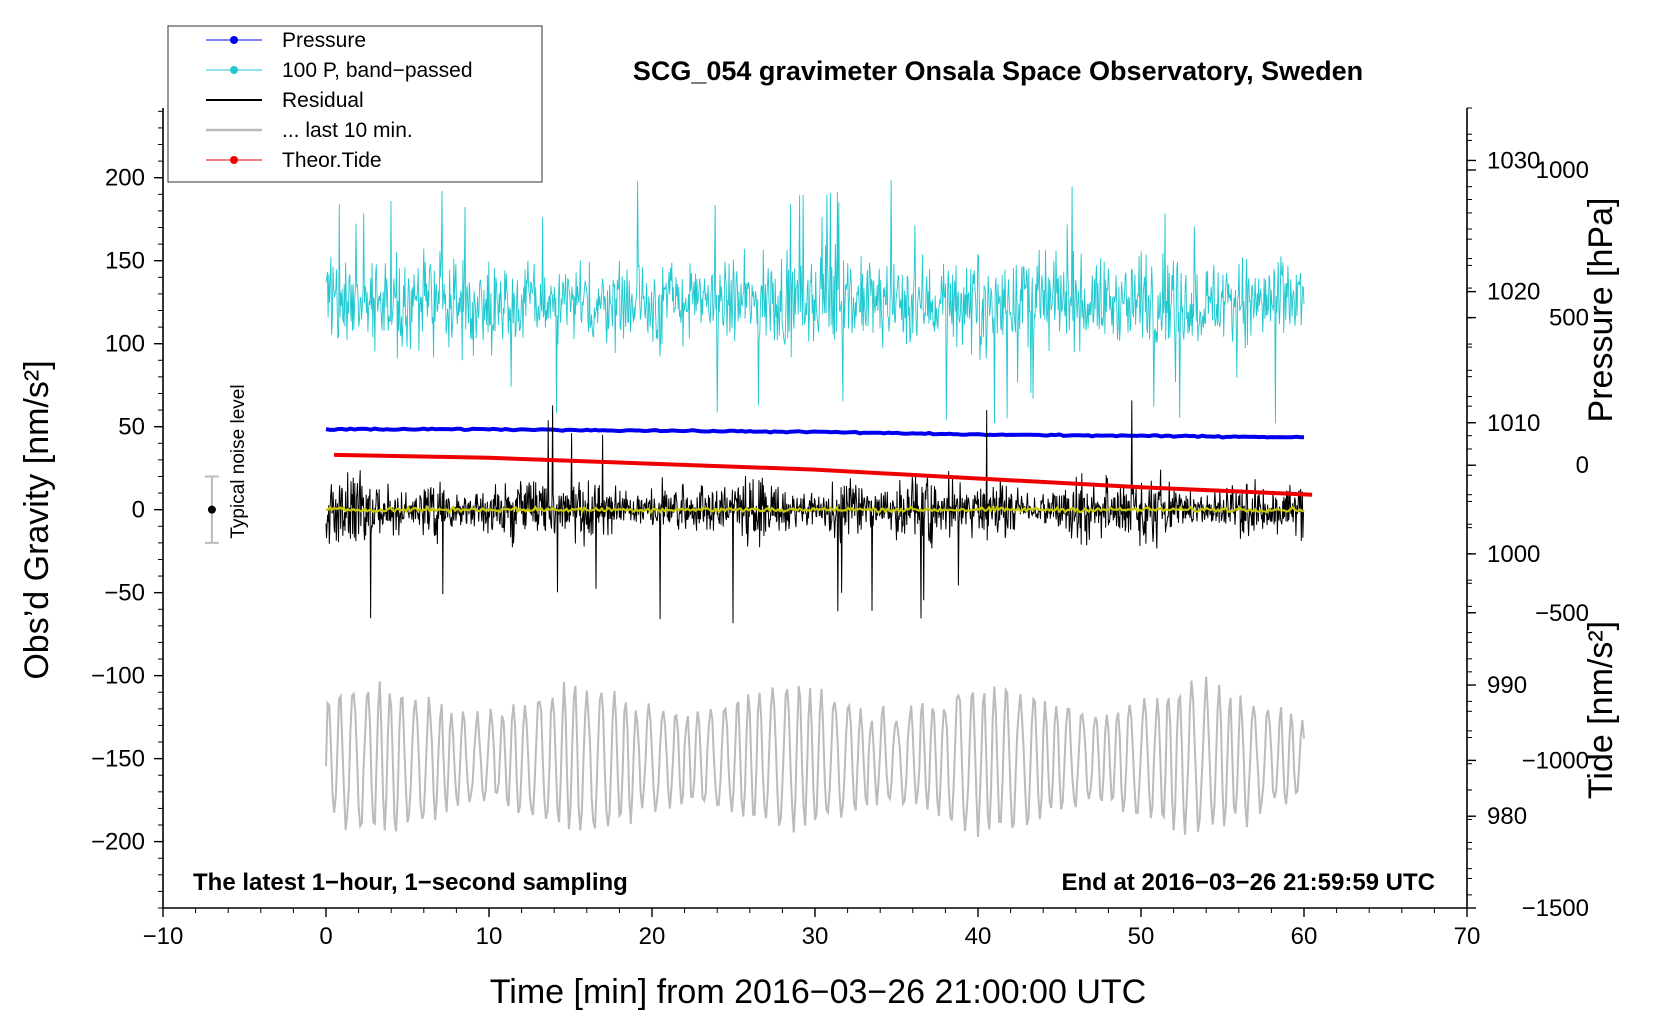 The height and width of the screenshot is (1020, 1660). I want to click on y-pressure-tick-label: 980, so click(1507, 816).